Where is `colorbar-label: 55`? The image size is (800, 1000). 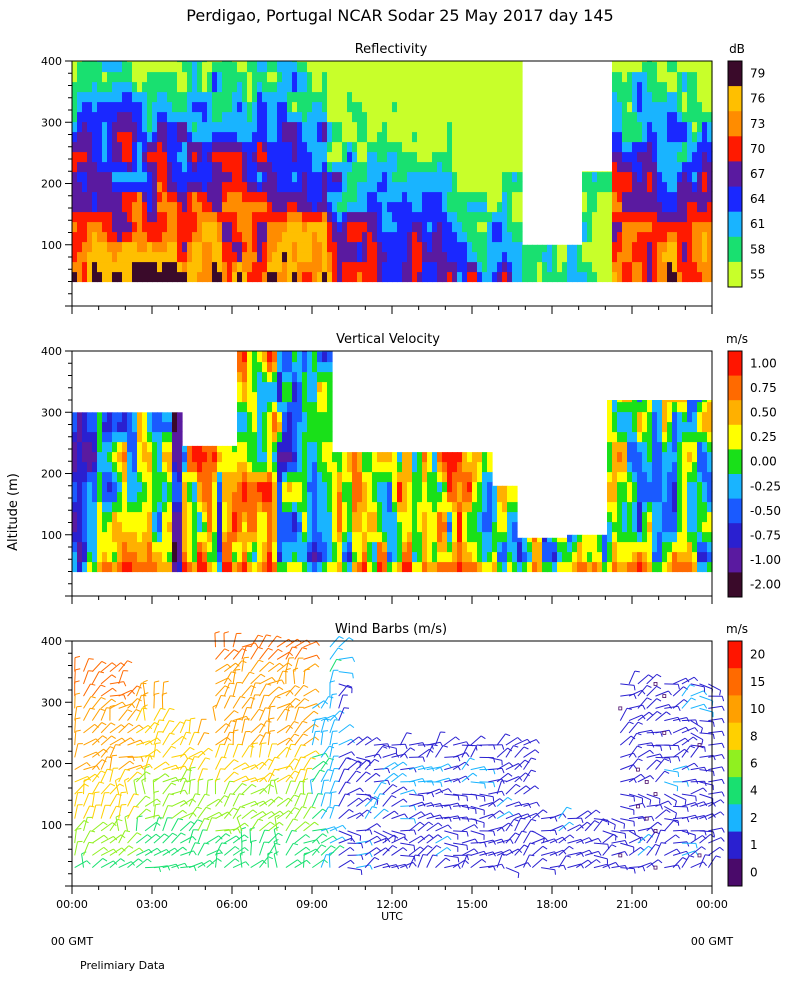
colorbar-label: 55 is located at coordinates (757, 274).